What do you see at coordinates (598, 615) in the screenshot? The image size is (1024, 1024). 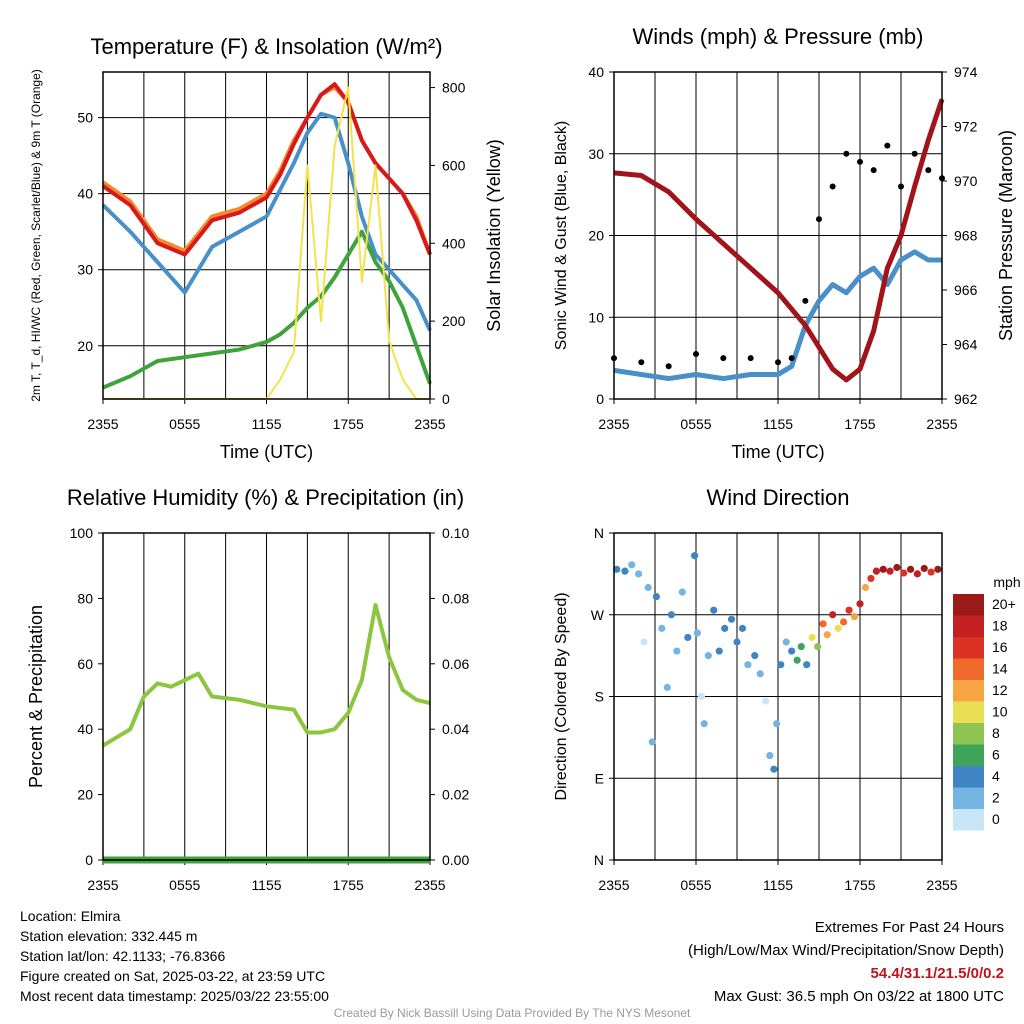 I see `y-tick-label: W` at bounding box center [598, 615].